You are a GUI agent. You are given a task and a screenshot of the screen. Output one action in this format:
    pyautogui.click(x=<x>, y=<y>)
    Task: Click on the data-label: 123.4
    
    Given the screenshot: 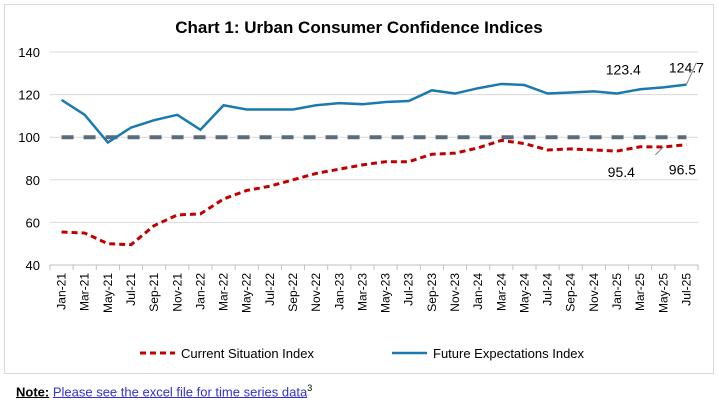 What is the action you would take?
    pyautogui.click(x=623, y=69)
    